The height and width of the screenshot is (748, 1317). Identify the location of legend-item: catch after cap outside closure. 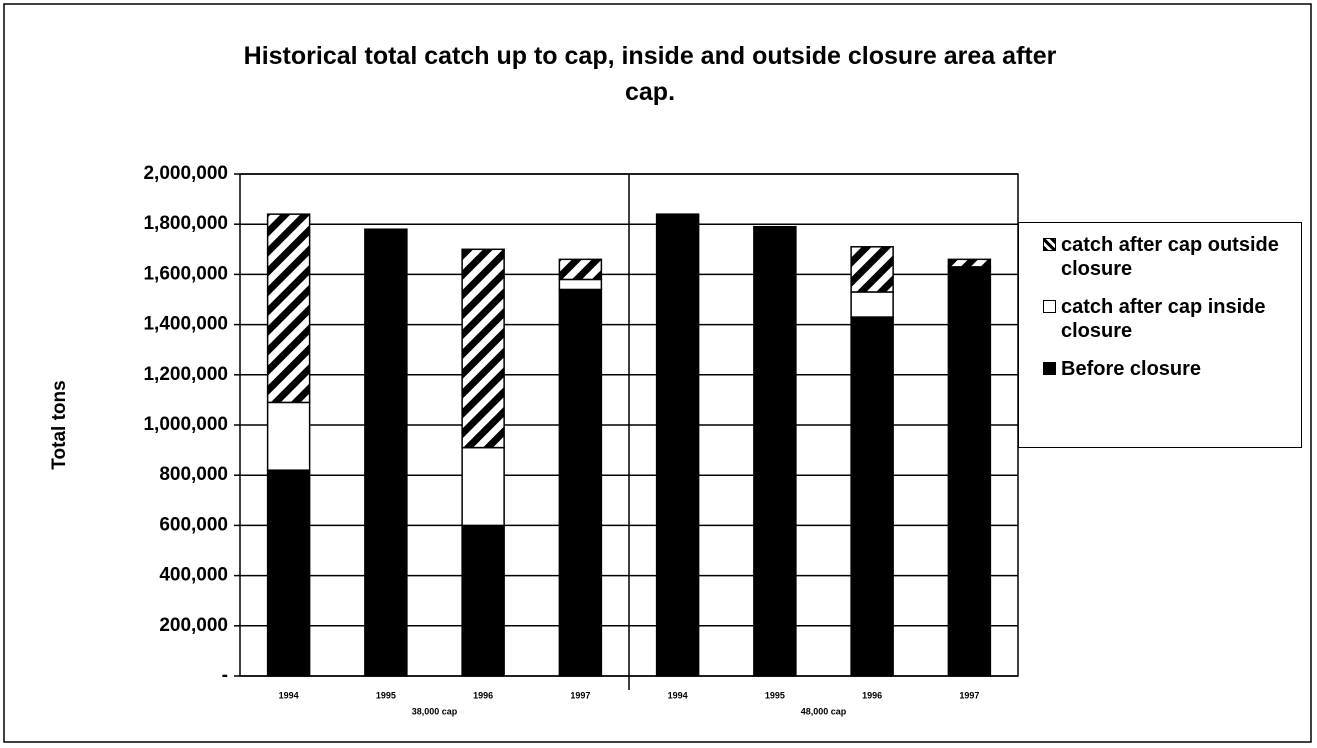
(1168, 257).